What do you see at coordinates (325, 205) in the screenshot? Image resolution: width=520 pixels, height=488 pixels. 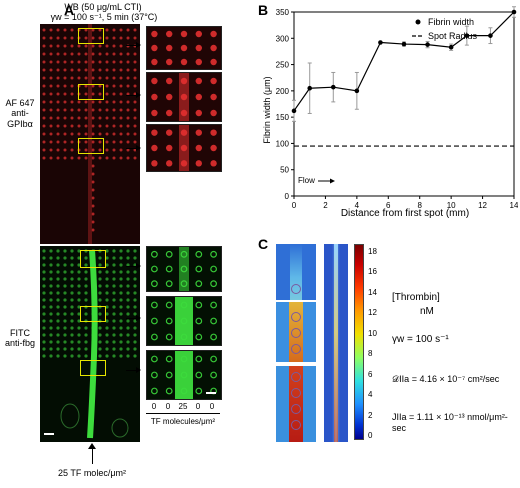 I see `x-tick-label: 2` at bounding box center [325, 205].